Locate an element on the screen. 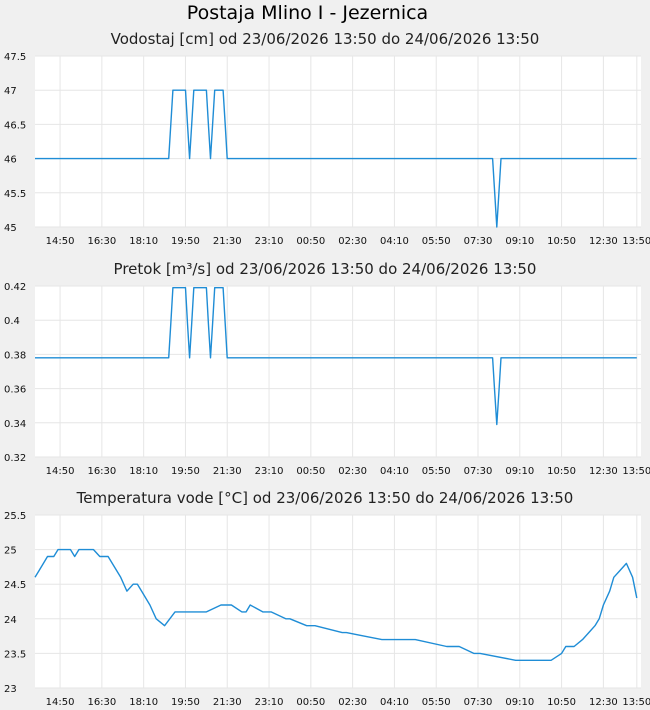  series-line is located at coordinates (336, 605).